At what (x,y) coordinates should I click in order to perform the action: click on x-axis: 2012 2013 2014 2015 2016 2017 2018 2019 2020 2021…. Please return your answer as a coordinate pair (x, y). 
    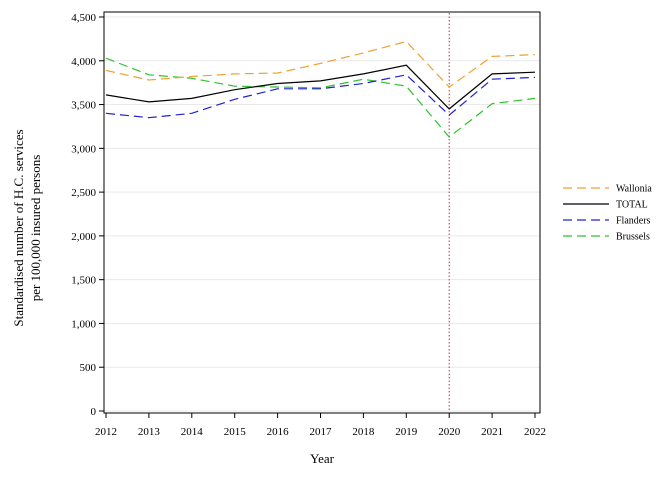
    Looking at the image, I should click on (320, 425).